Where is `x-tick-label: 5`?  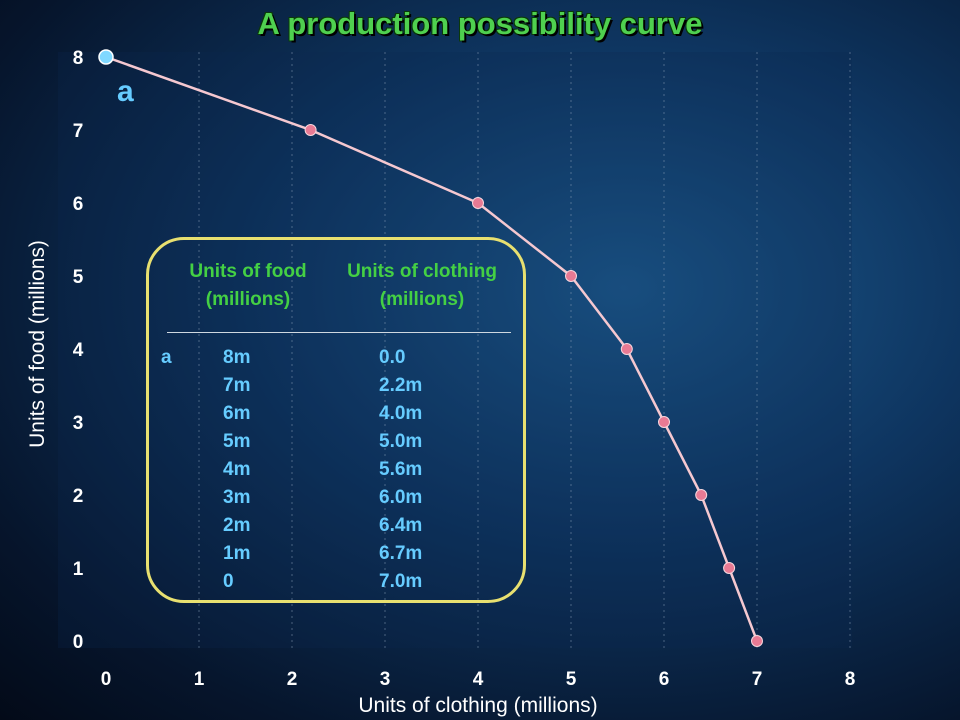
x-tick-label: 5 is located at coordinates (571, 679).